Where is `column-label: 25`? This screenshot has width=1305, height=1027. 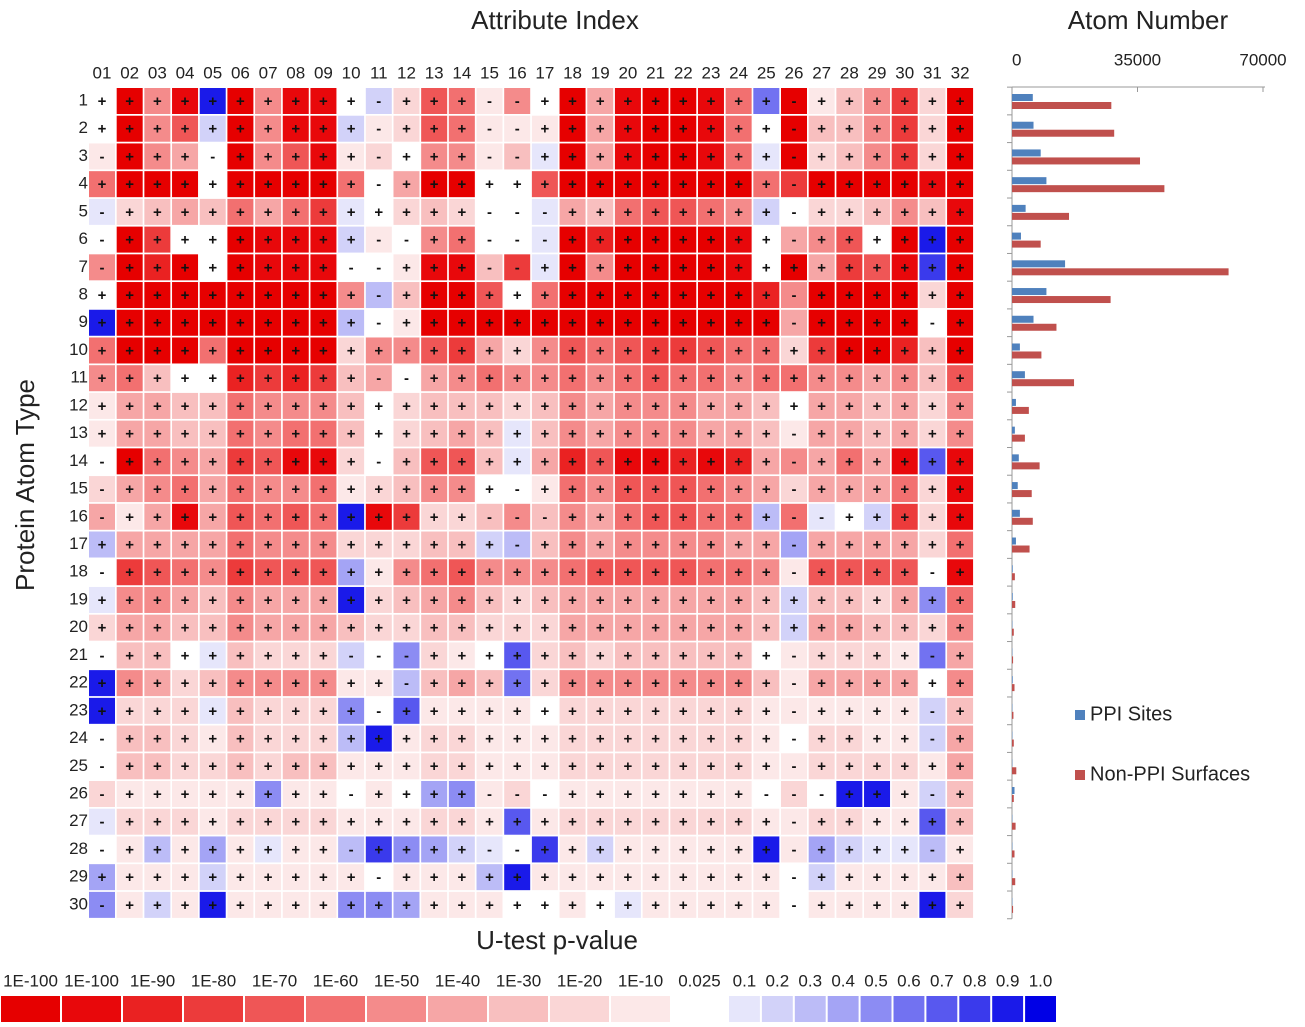
column-label: 25 is located at coordinates (766, 72).